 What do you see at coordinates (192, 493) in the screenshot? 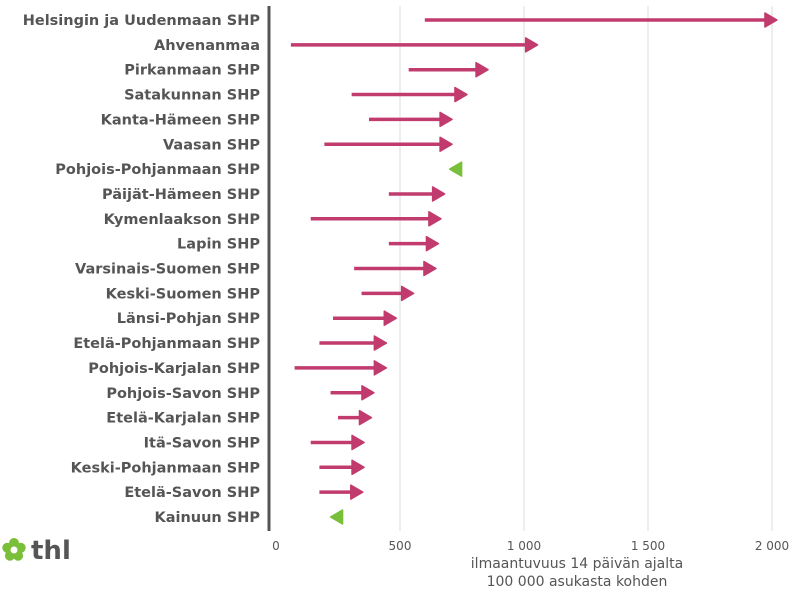
I see `category-label: Etelä-Savon SHP` at bounding box center [192, 493].